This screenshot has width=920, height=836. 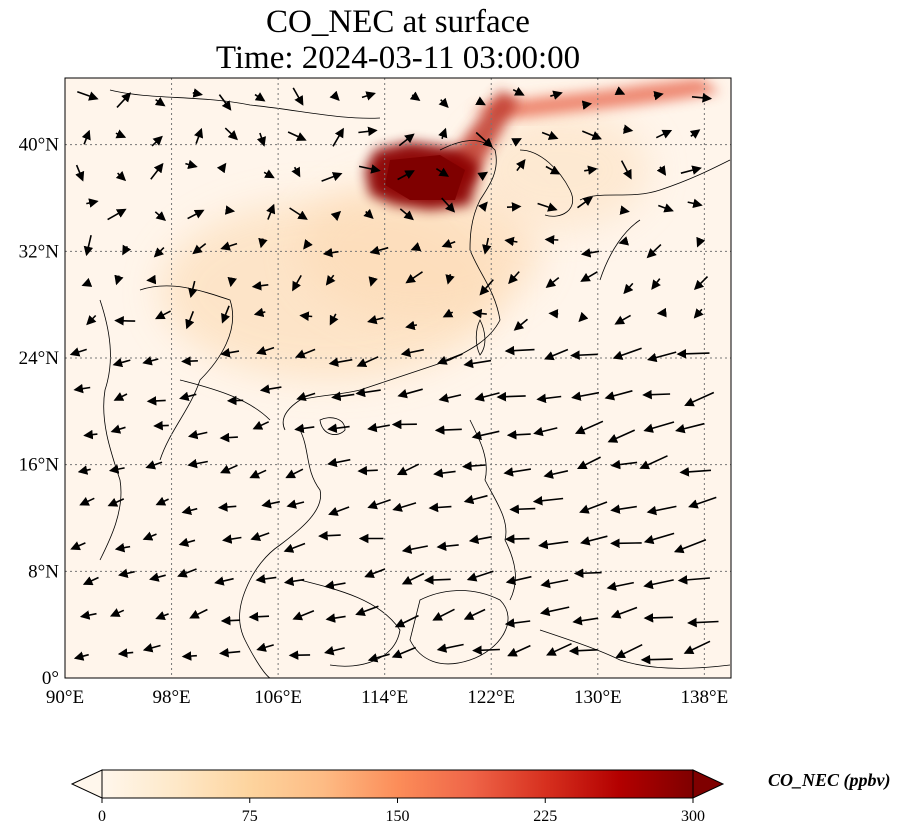 What do you see at coordinates (397, 784) in the screenshot?
I see `colorbar-gradient` at bounding box center [397, 784].